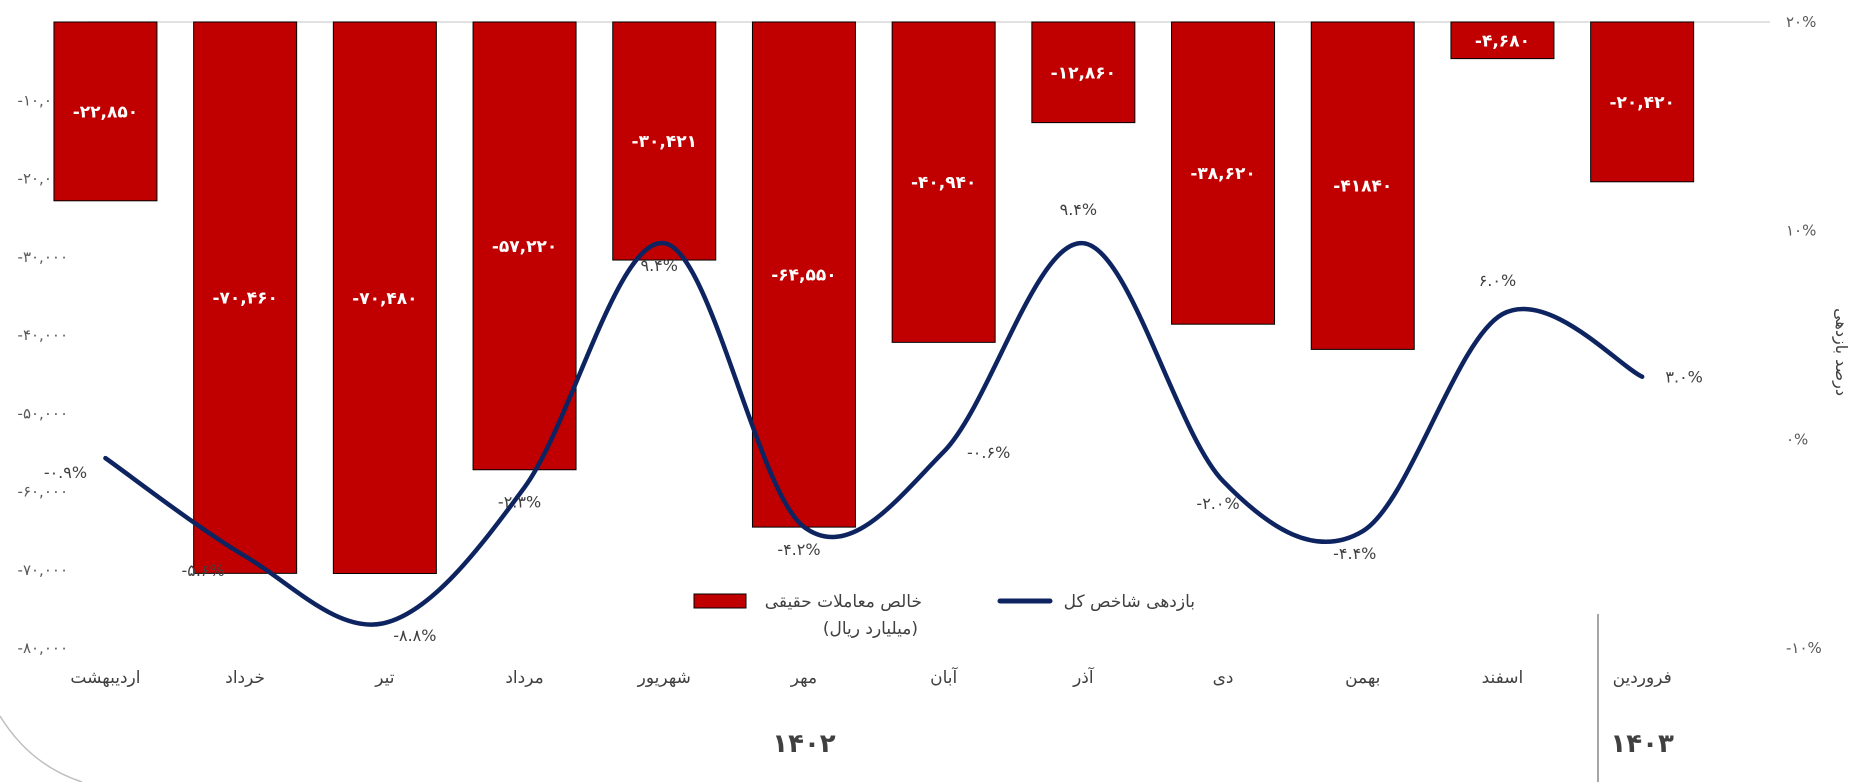 This screenshot has height=782, width=1854. I want to click on bar-value-label: -۴,۶۸۰, so click(1502, 41).